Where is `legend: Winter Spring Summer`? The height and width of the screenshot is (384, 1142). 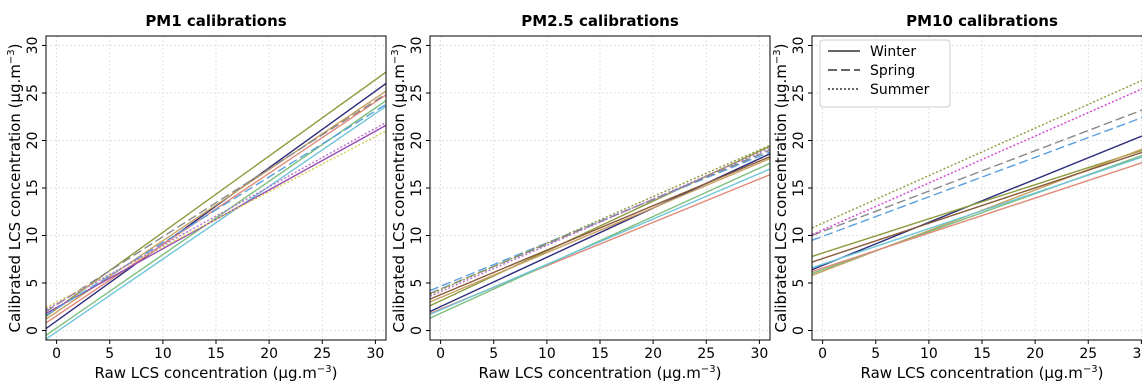 legend: Winter Spring Summer is located at coordinates (885, 73).